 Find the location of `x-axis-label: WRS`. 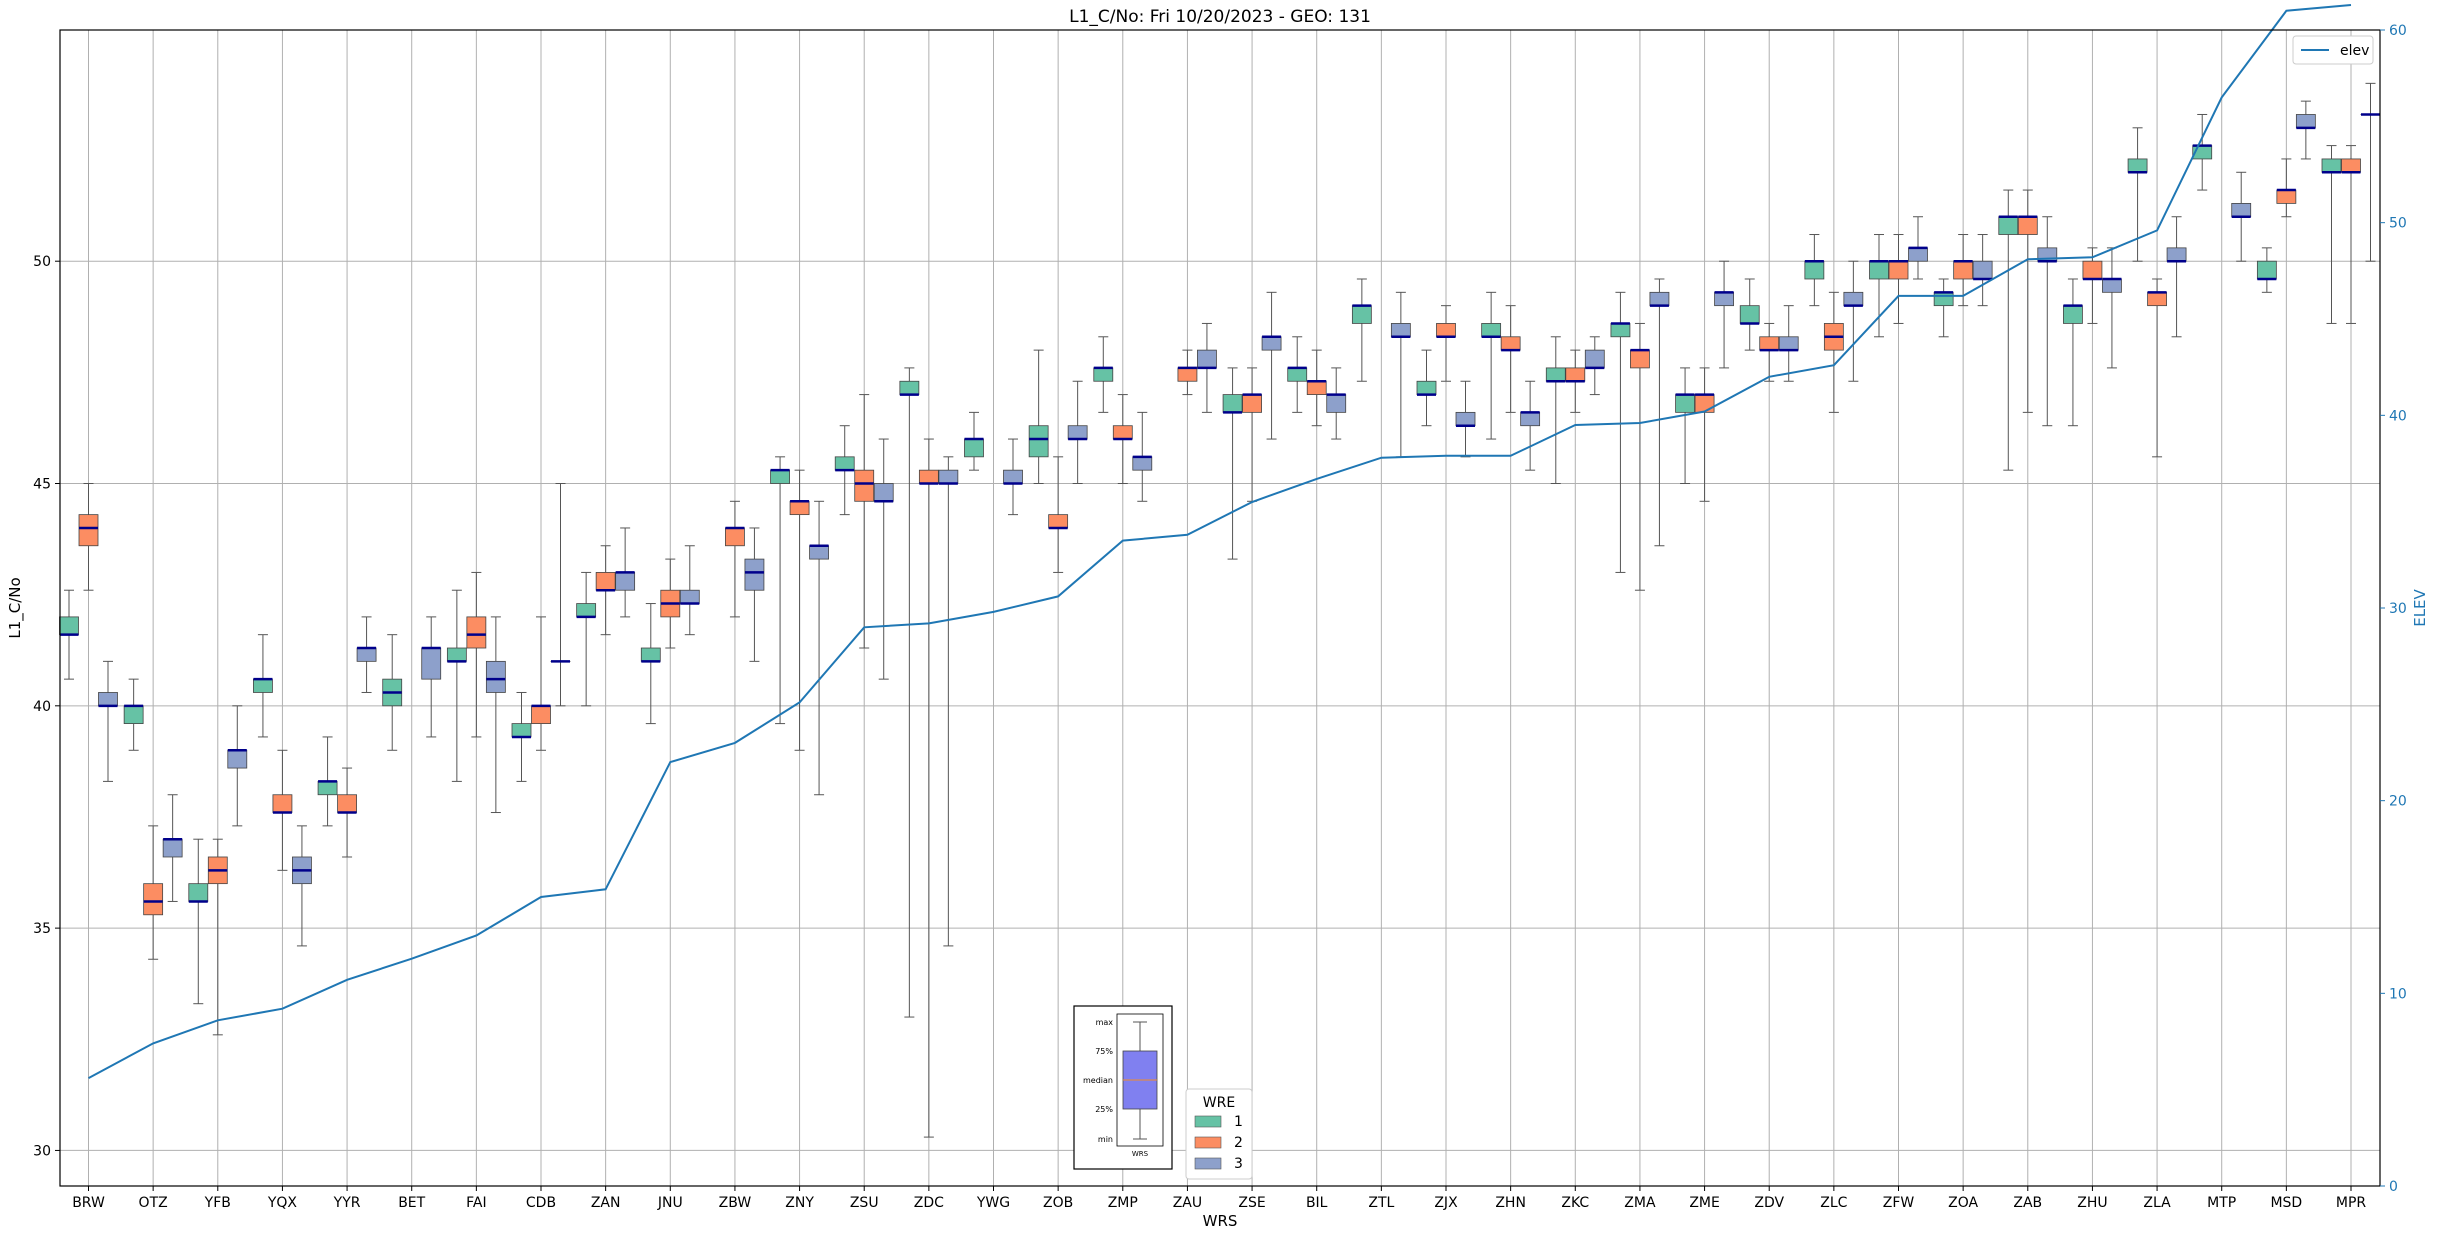

x-axis-label: WRS is located at coordinates (1220, 1221).